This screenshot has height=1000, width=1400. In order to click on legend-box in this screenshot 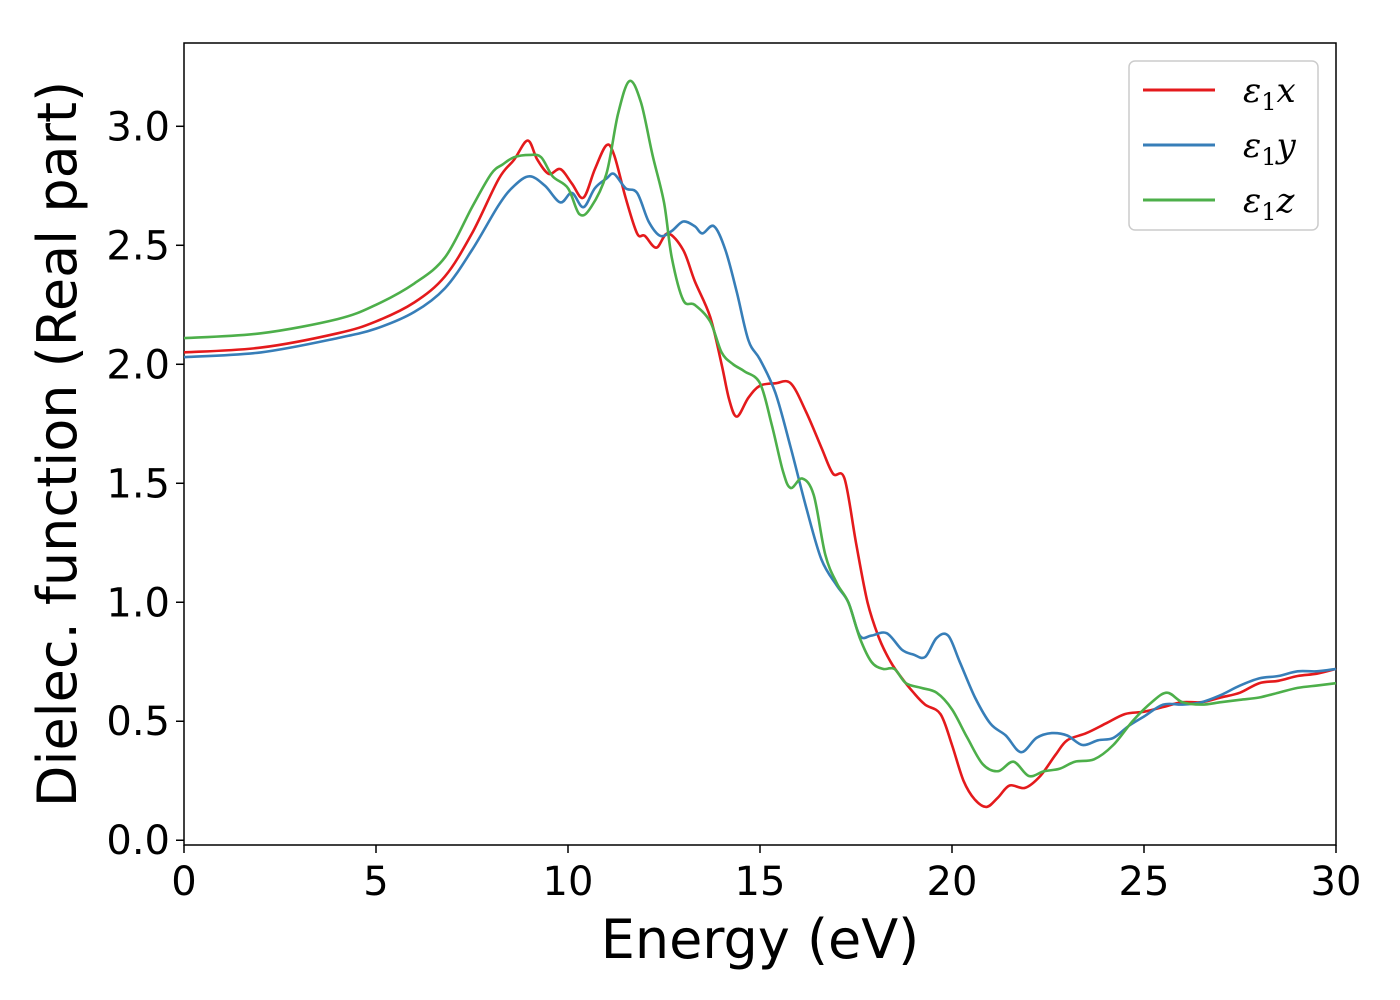, I will do `click(1223, 145)`.